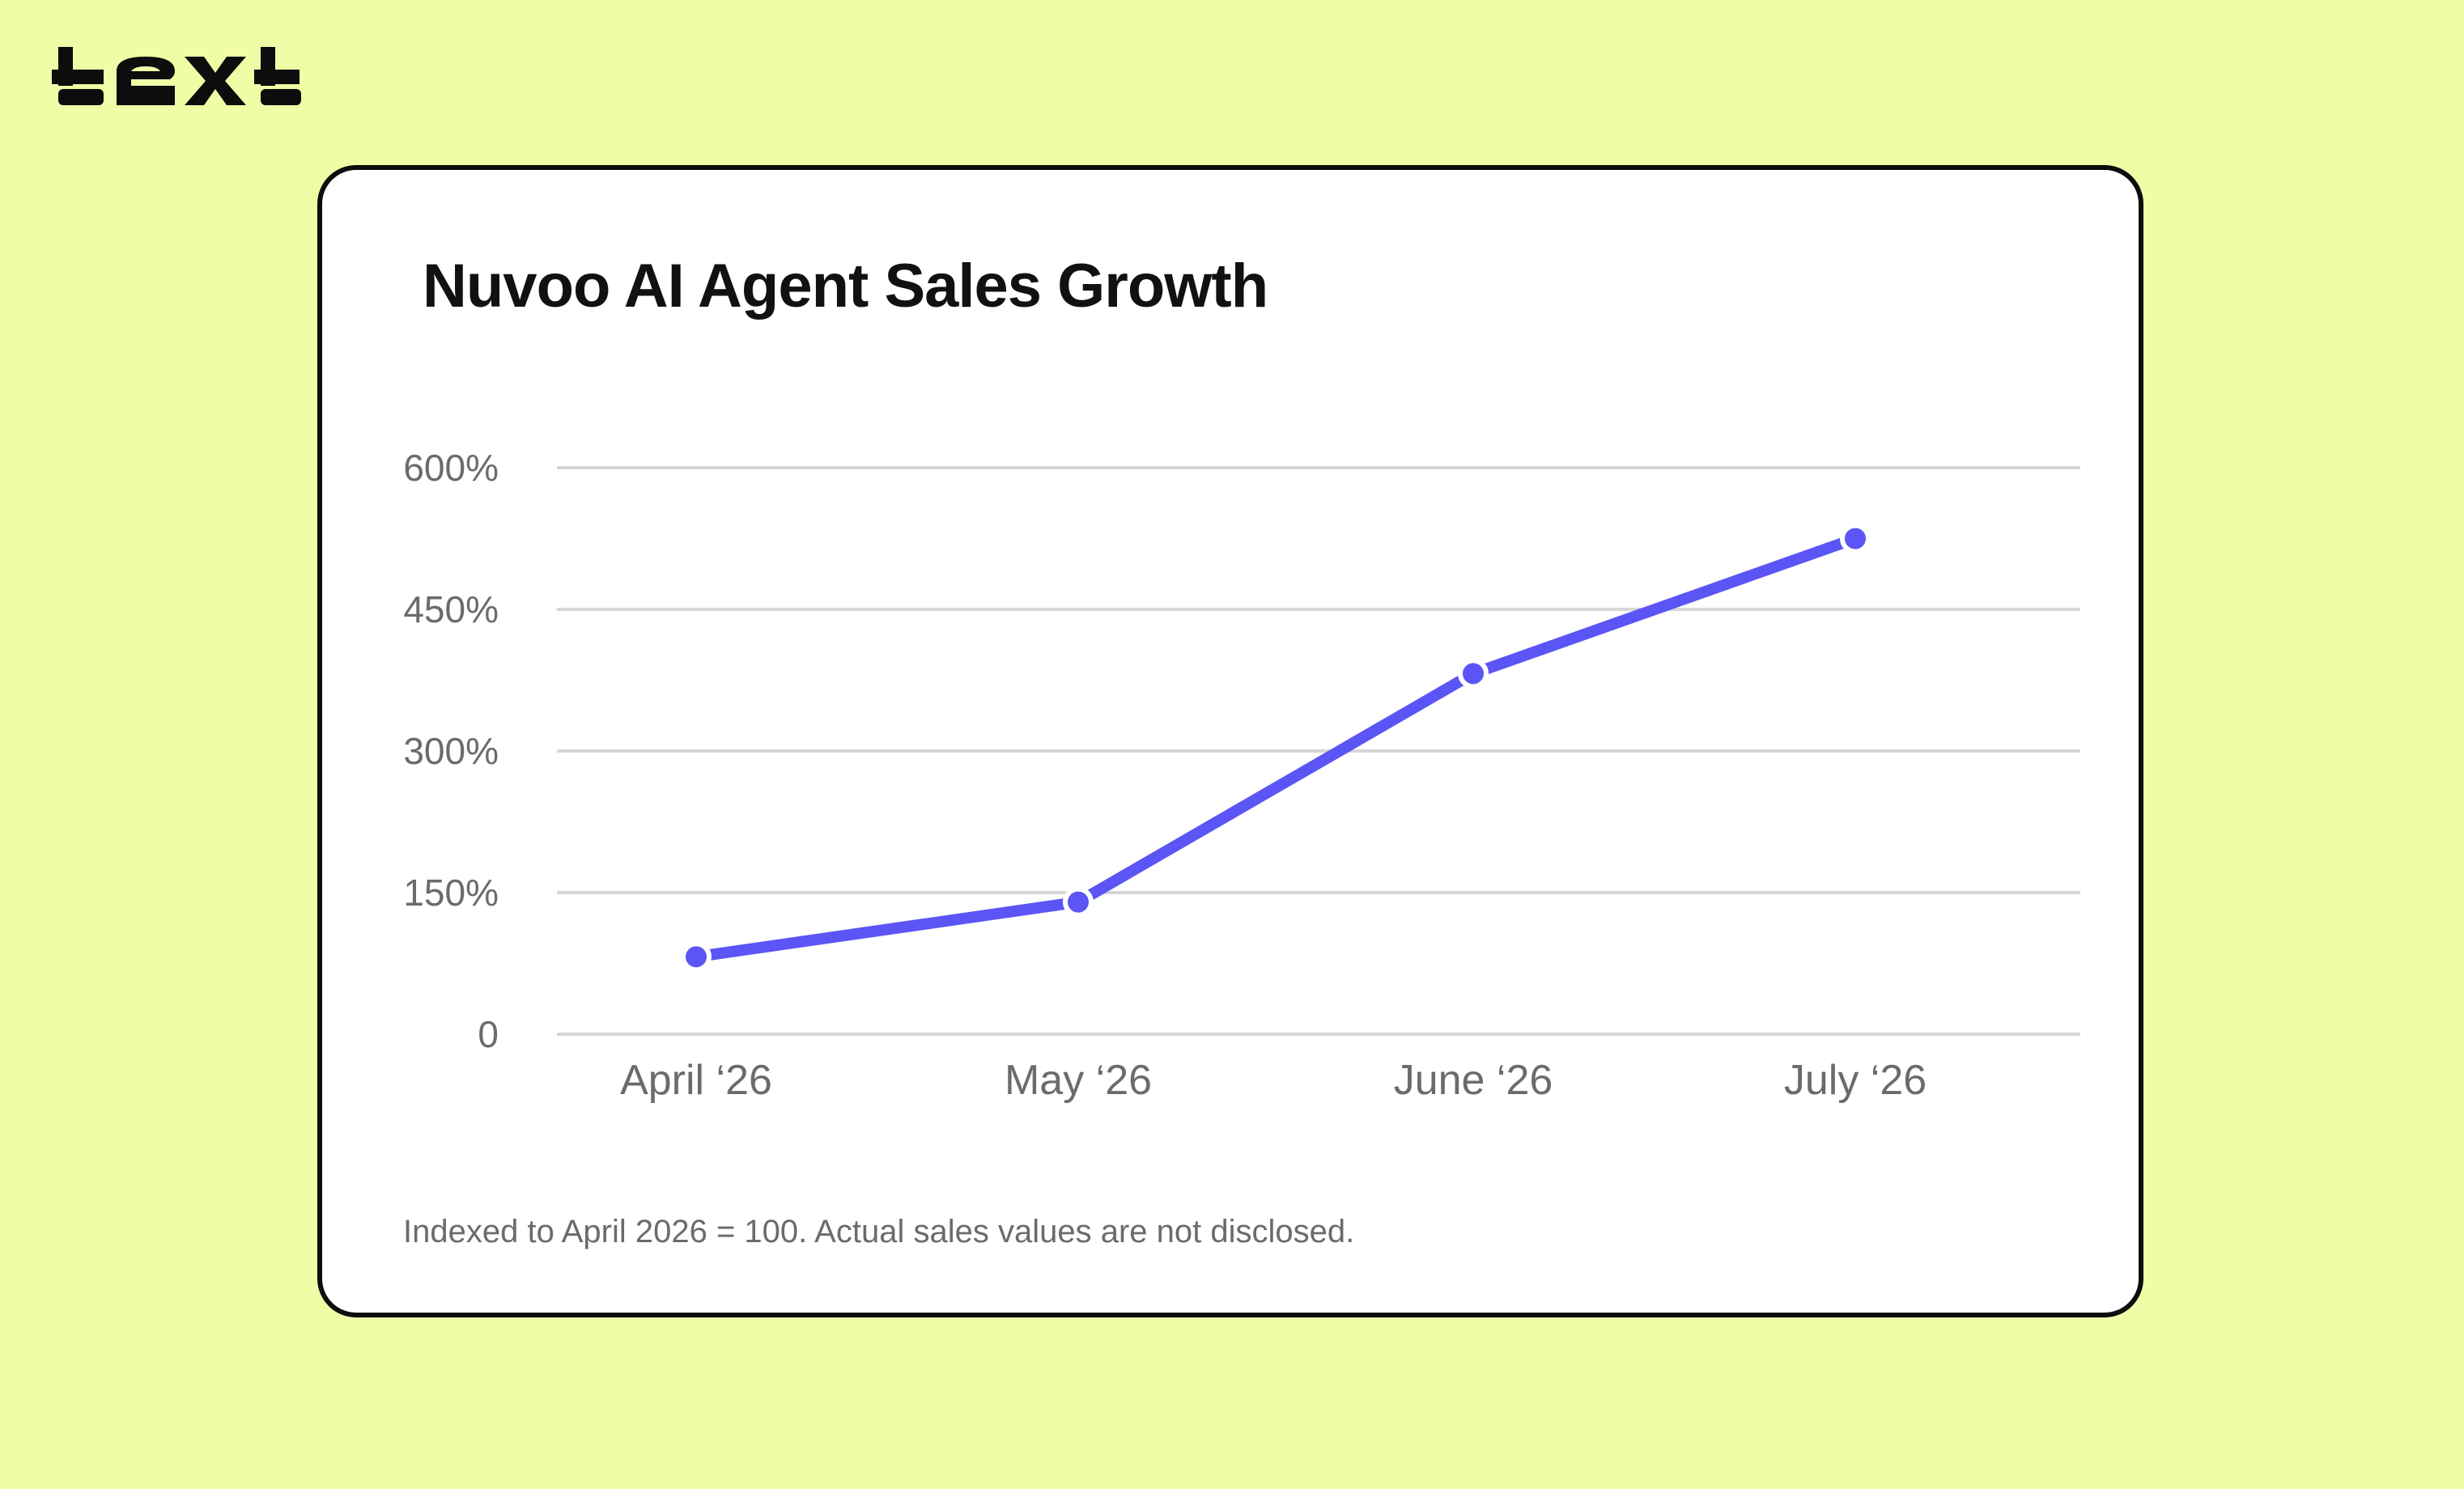 This screenshot has width=2464, height=1489. What do you see at coordinates (451, 751) in the screenshot?
I see `y-tick-label: 300%` at bounding box center [451, 751].